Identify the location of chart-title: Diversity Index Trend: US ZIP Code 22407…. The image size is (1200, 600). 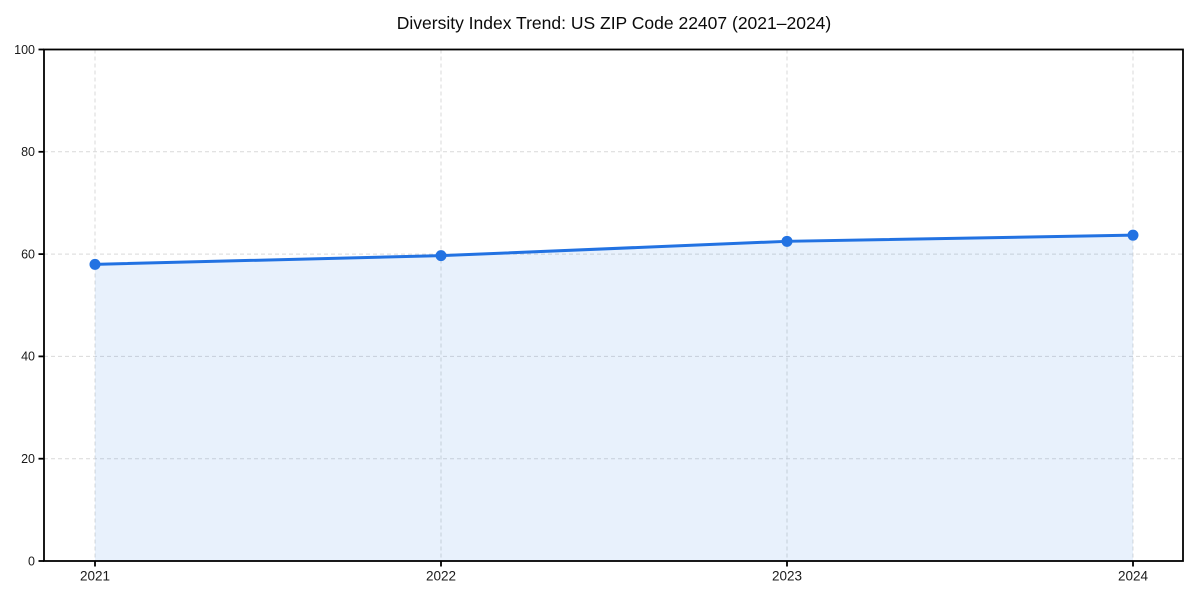
(614, 23).